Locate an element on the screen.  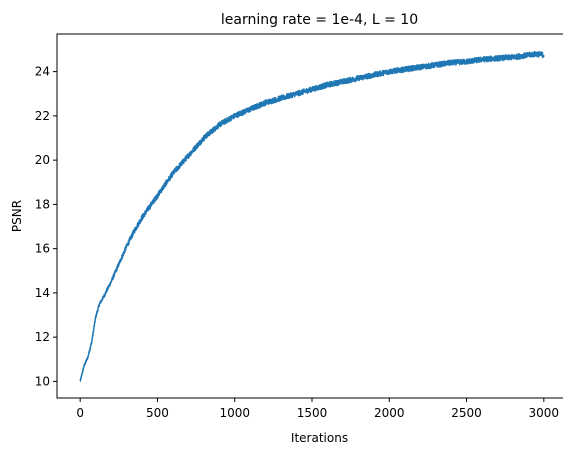
x-tick-label: 500 is located at coordinates (157, 413).